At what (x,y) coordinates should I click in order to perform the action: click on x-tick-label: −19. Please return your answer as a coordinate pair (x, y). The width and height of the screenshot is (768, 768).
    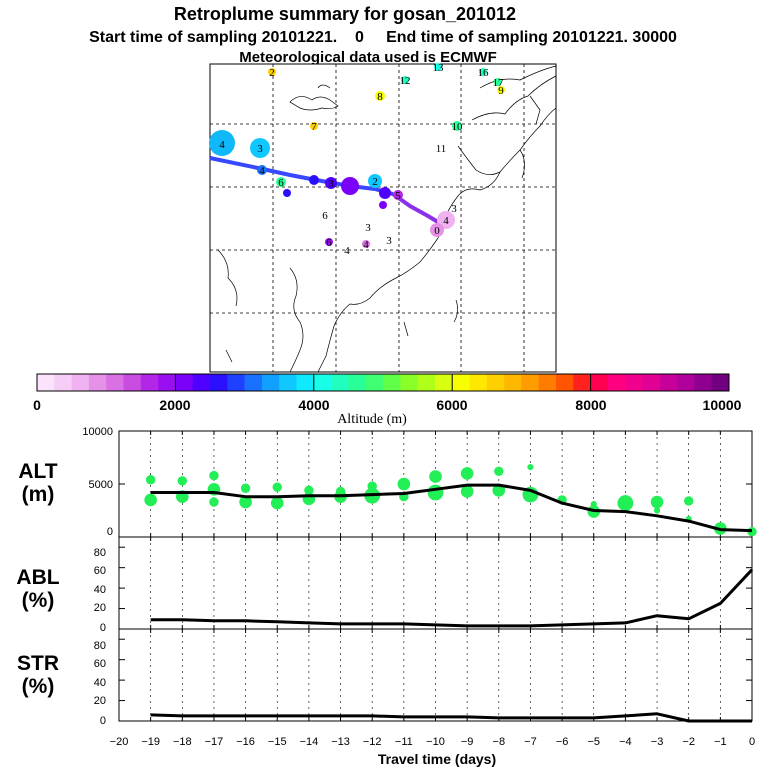
    Looking at the image, I should click on (150, 742).